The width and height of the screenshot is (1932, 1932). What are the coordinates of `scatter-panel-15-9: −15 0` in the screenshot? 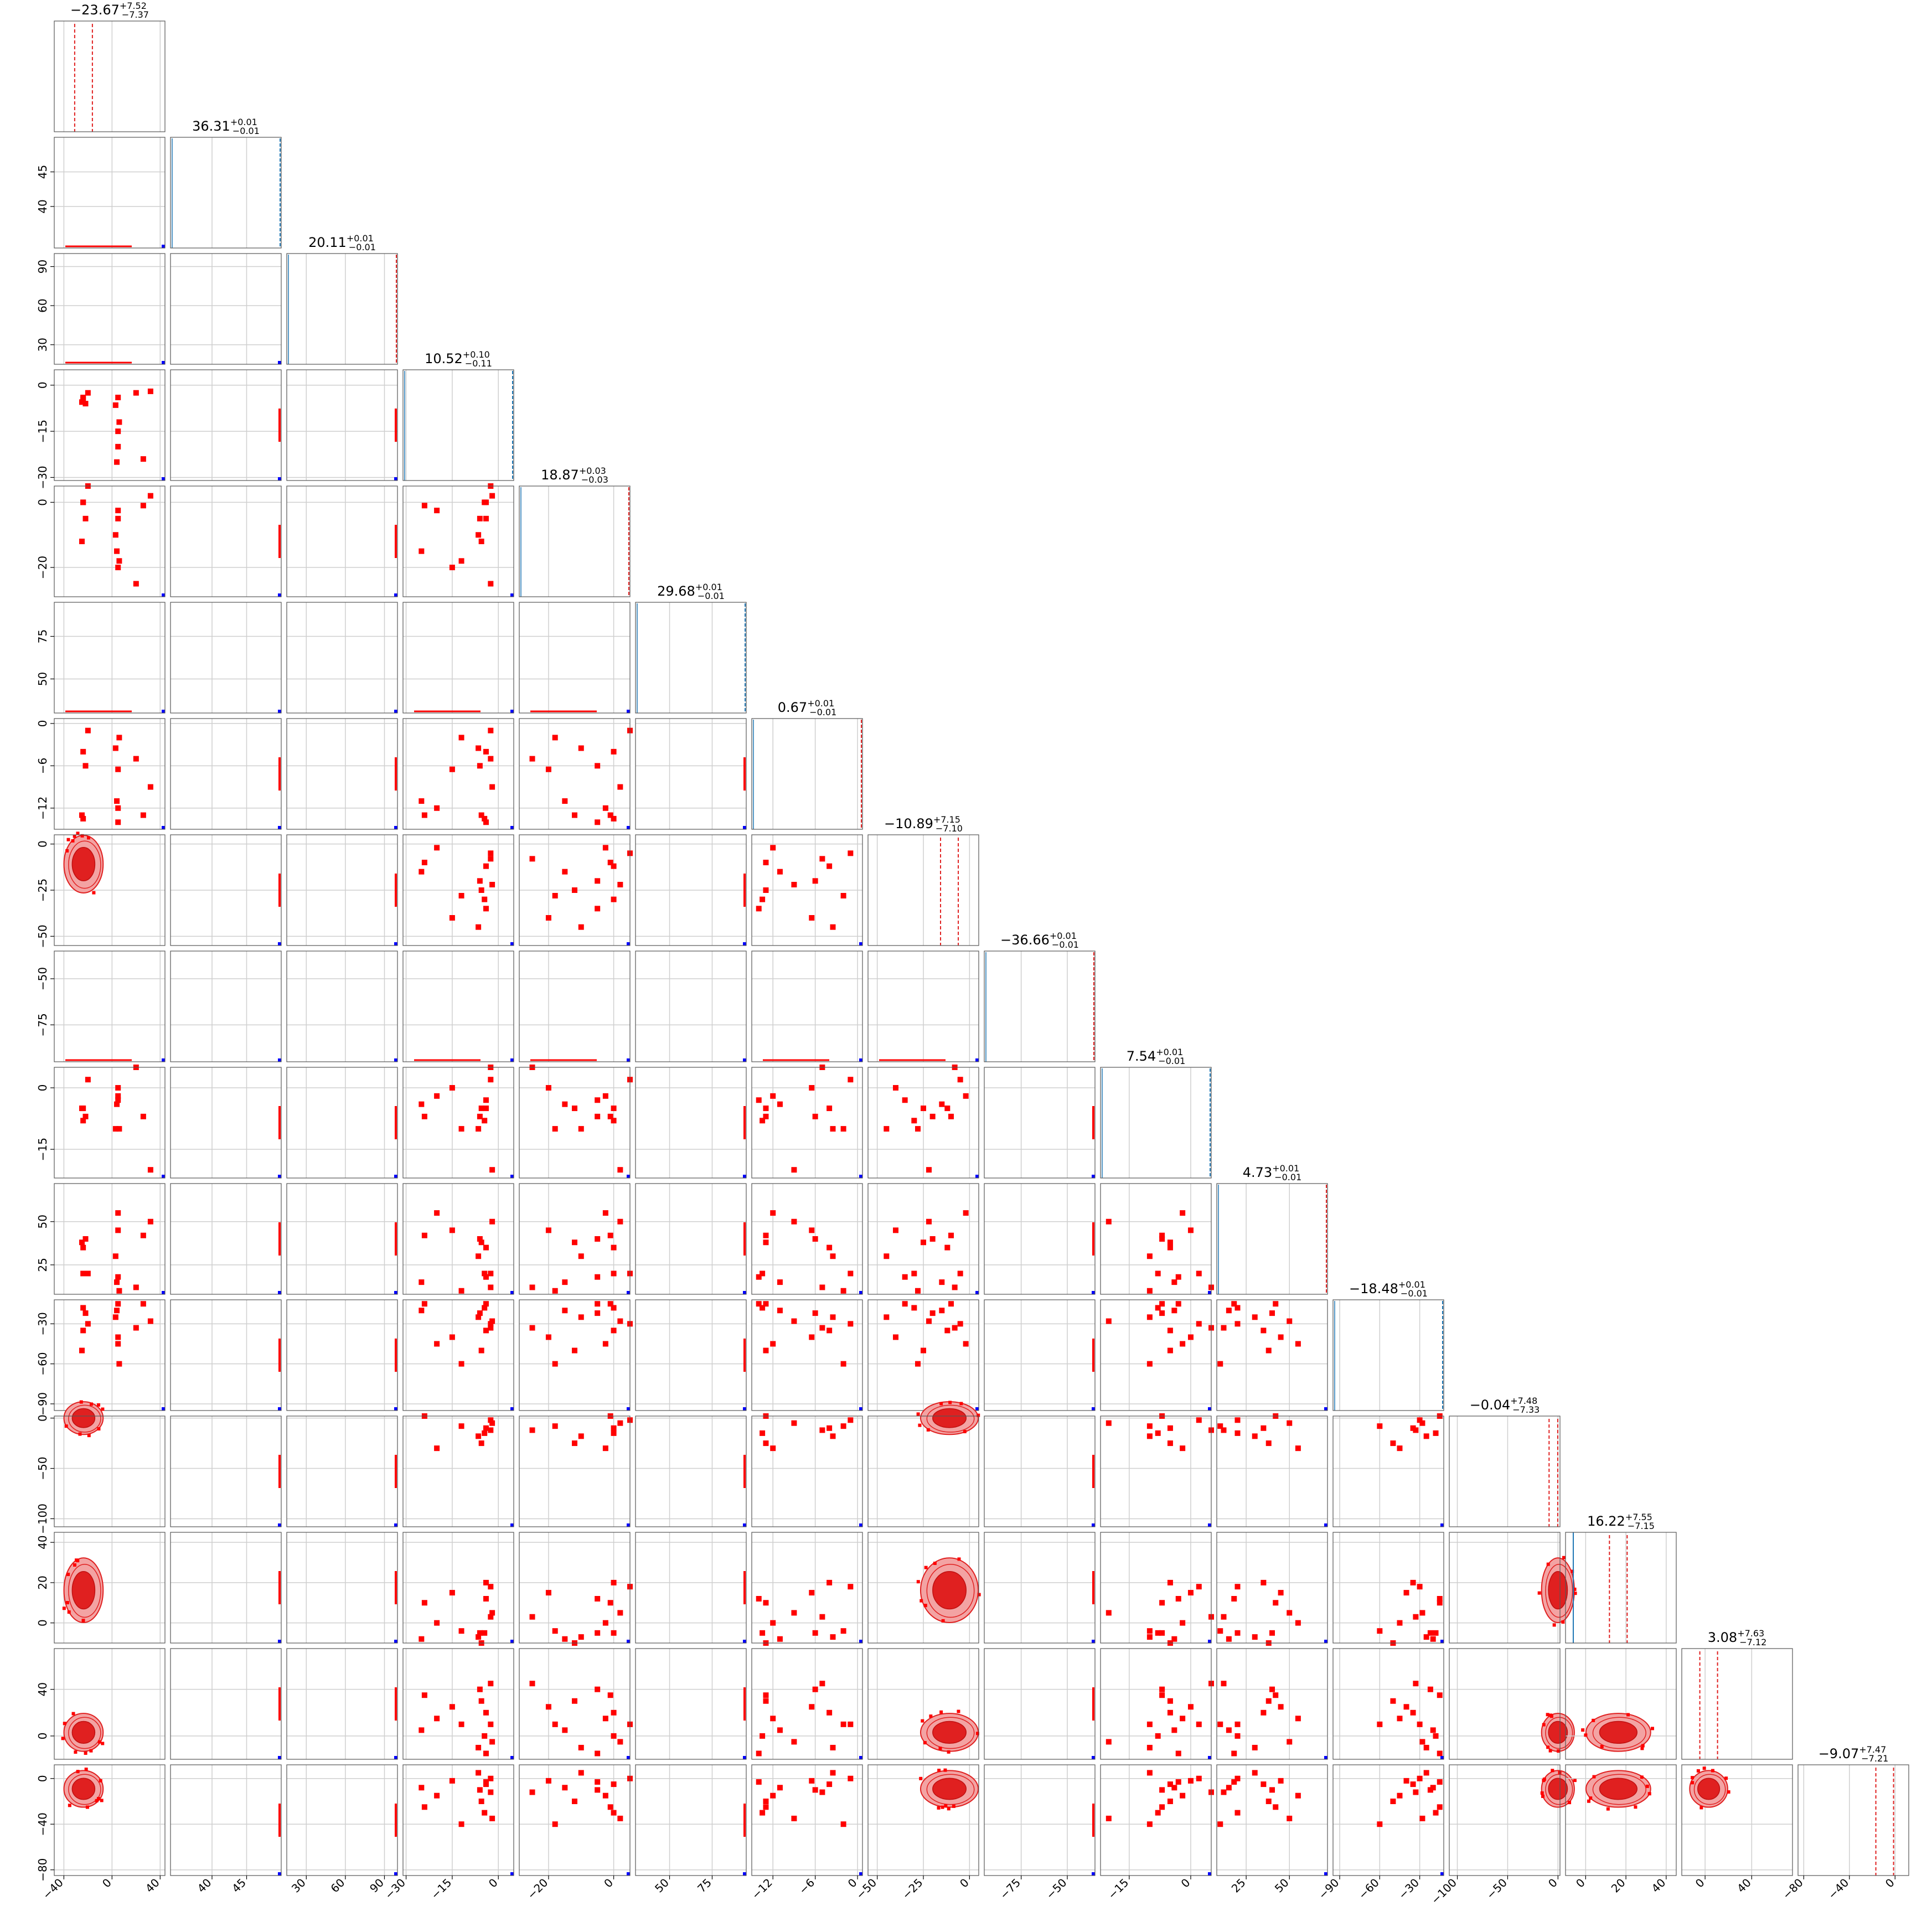 It's located at (1157, 1833).